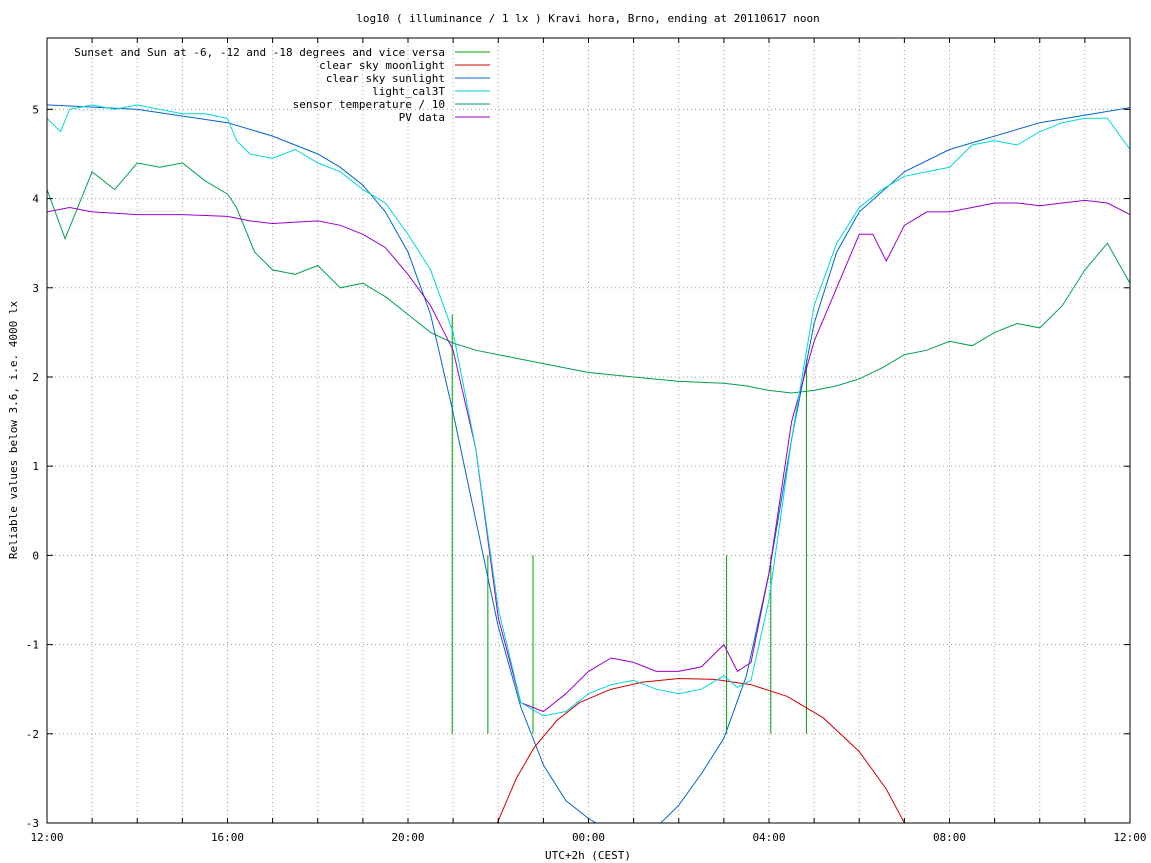  What do you see at coordinates (227, 837) in the screenshot?
I see `x-tick-label: 16:00` at bounding box center [227, 837].